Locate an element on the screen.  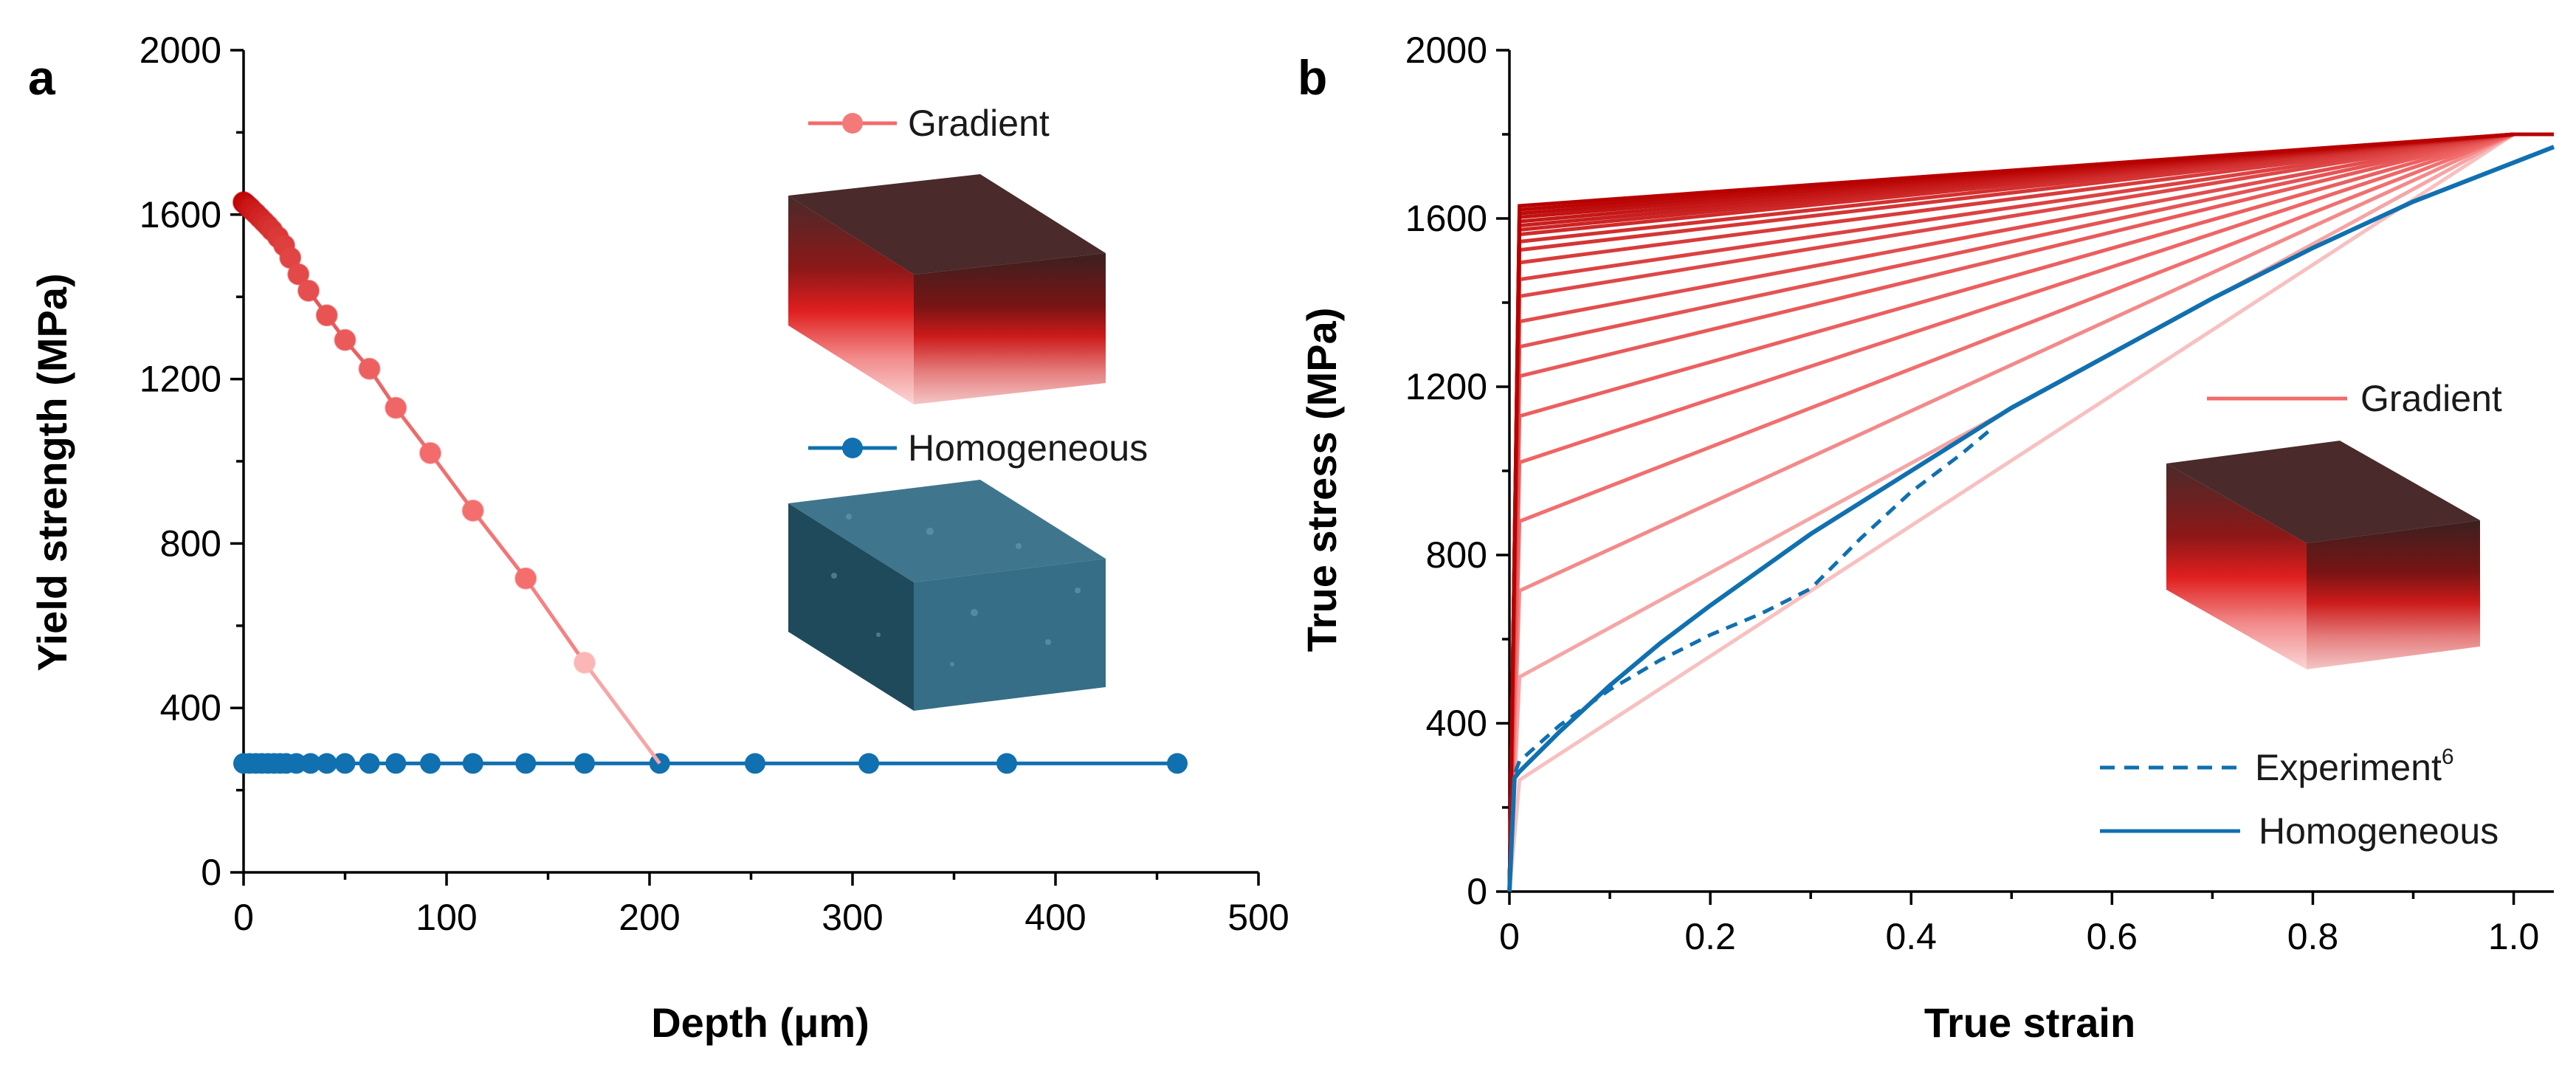
b-x-tick-label-0: 0 is located at coordinates (1509, 936).